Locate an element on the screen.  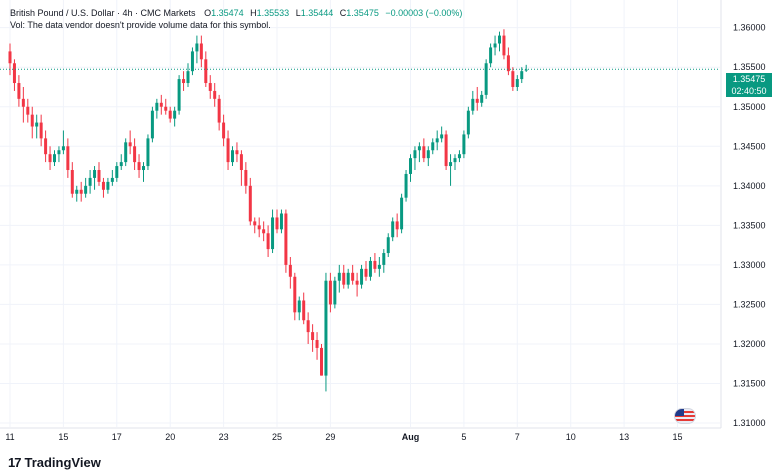
x-tick-label: 23 is located at coordinates (224, 437).